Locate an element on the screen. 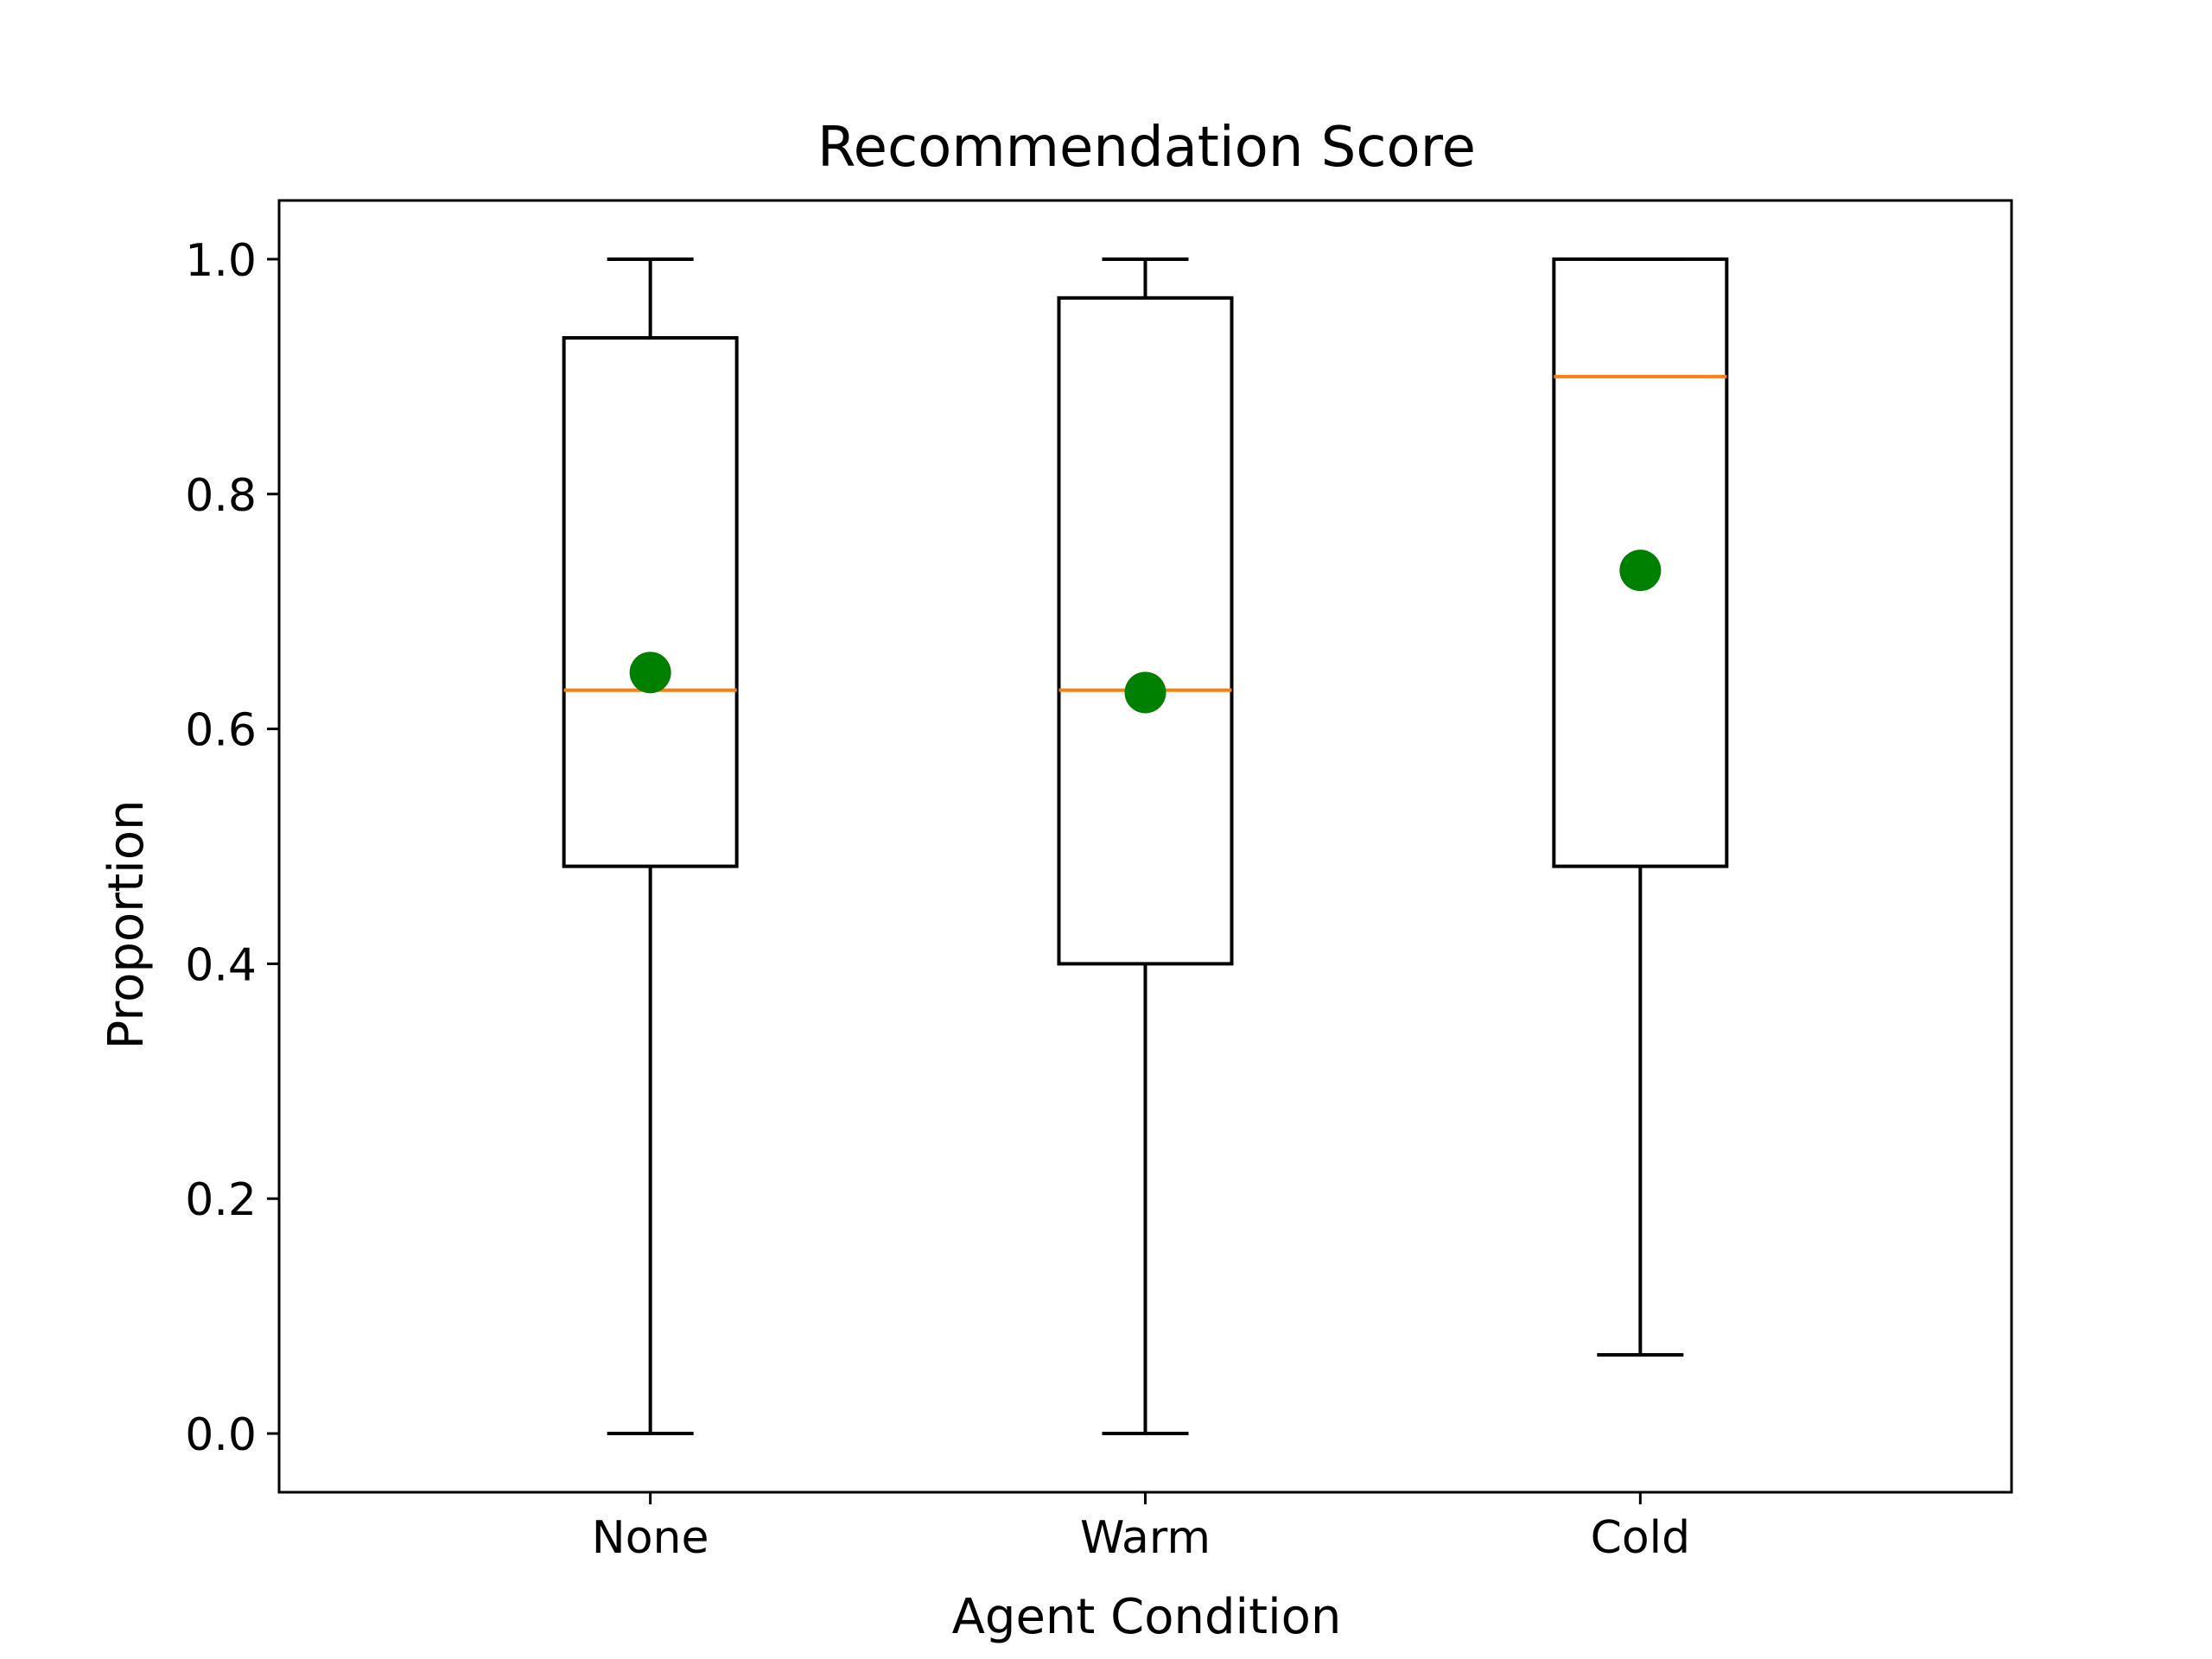 The image size is (2212, 1659). y-tick-label: 0.2 is located at coordinates (221, 1200).